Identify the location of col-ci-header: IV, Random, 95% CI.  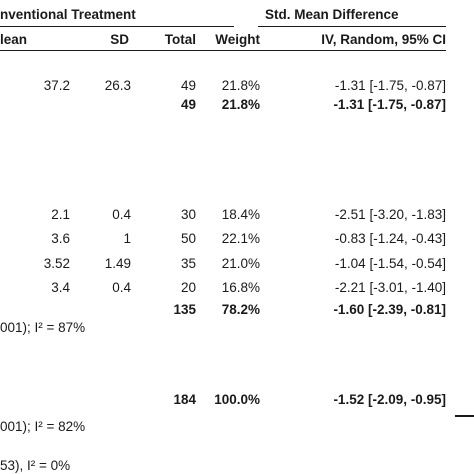
(383, 39).